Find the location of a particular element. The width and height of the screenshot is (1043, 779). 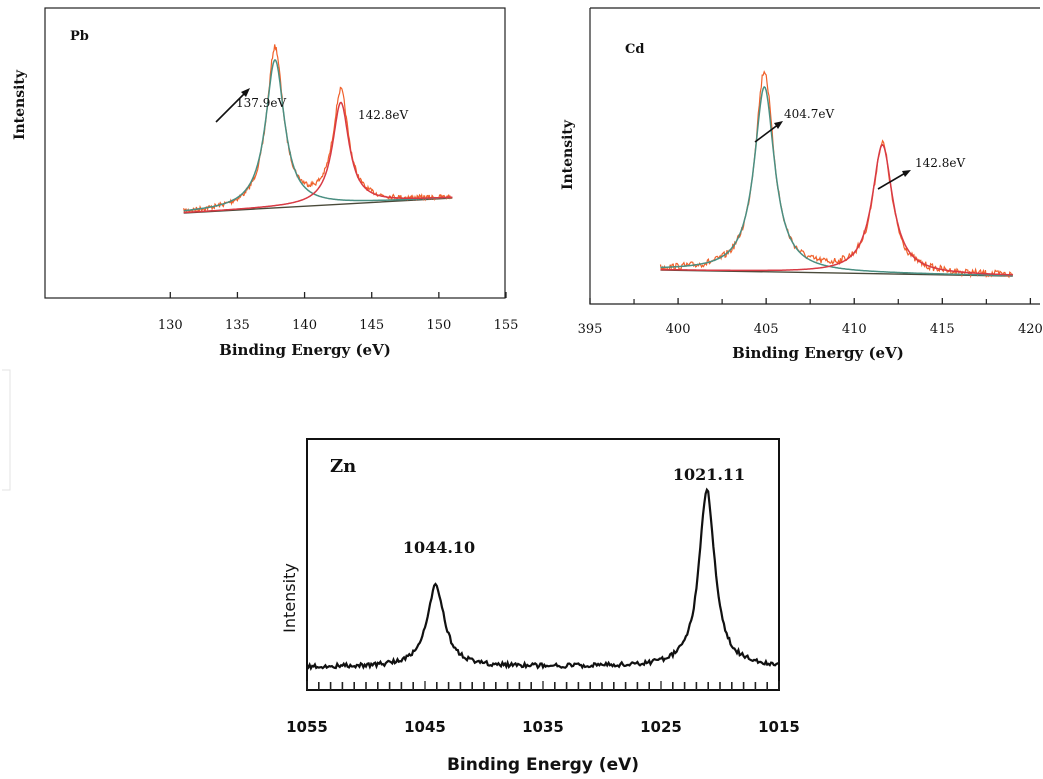

x-tick-label: 145 is located at coordinates (371, 325).